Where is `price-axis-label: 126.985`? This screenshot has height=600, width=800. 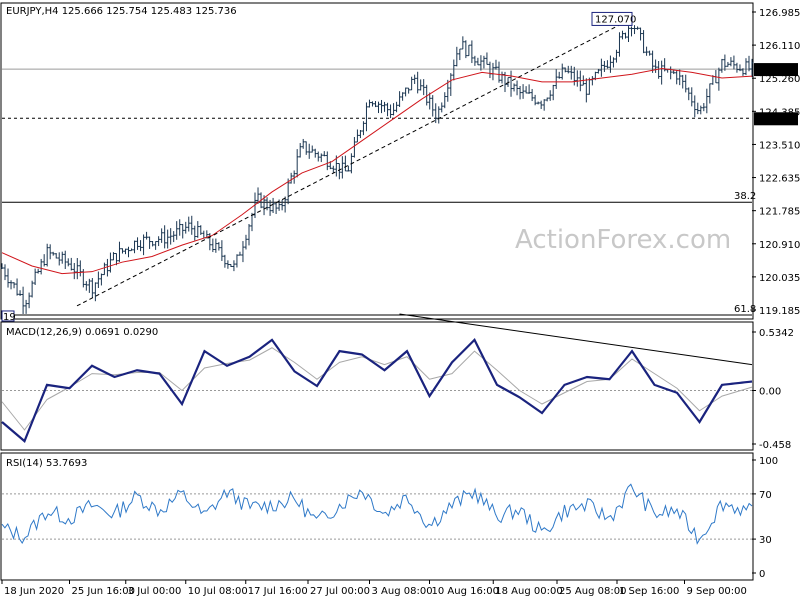 price-axis-label: 126.985 is located at coordinates (779, 13).